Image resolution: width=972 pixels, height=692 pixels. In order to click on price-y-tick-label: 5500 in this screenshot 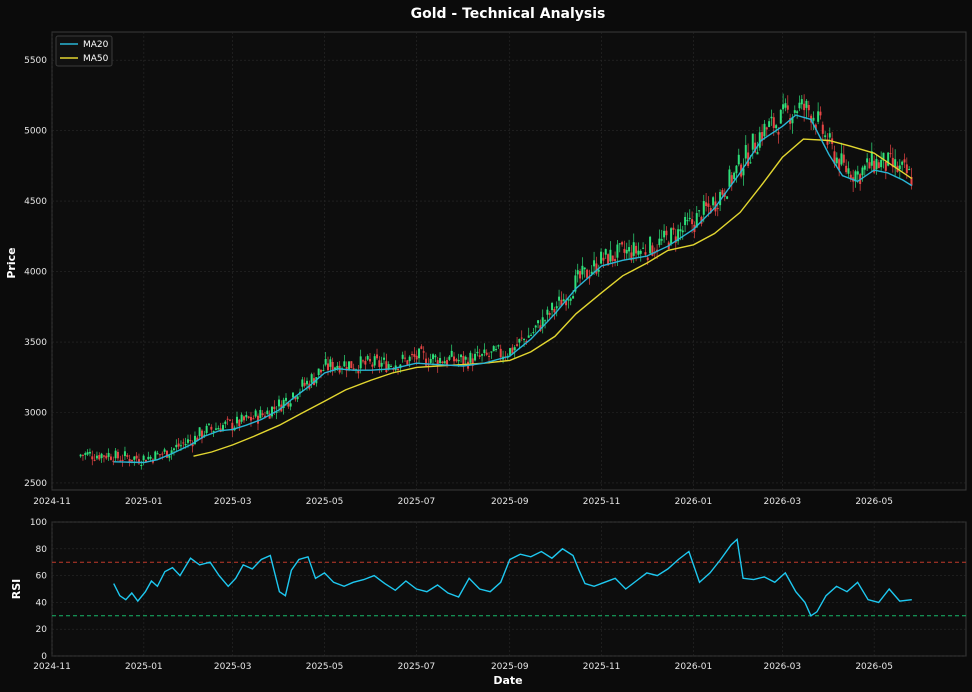, I will do `click(35, 61)`.